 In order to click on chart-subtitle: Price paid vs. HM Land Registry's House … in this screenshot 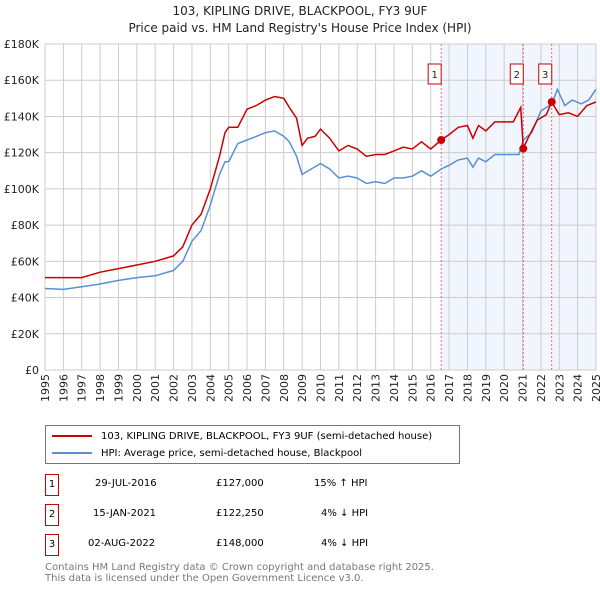, I will do `click(300, 28)`.